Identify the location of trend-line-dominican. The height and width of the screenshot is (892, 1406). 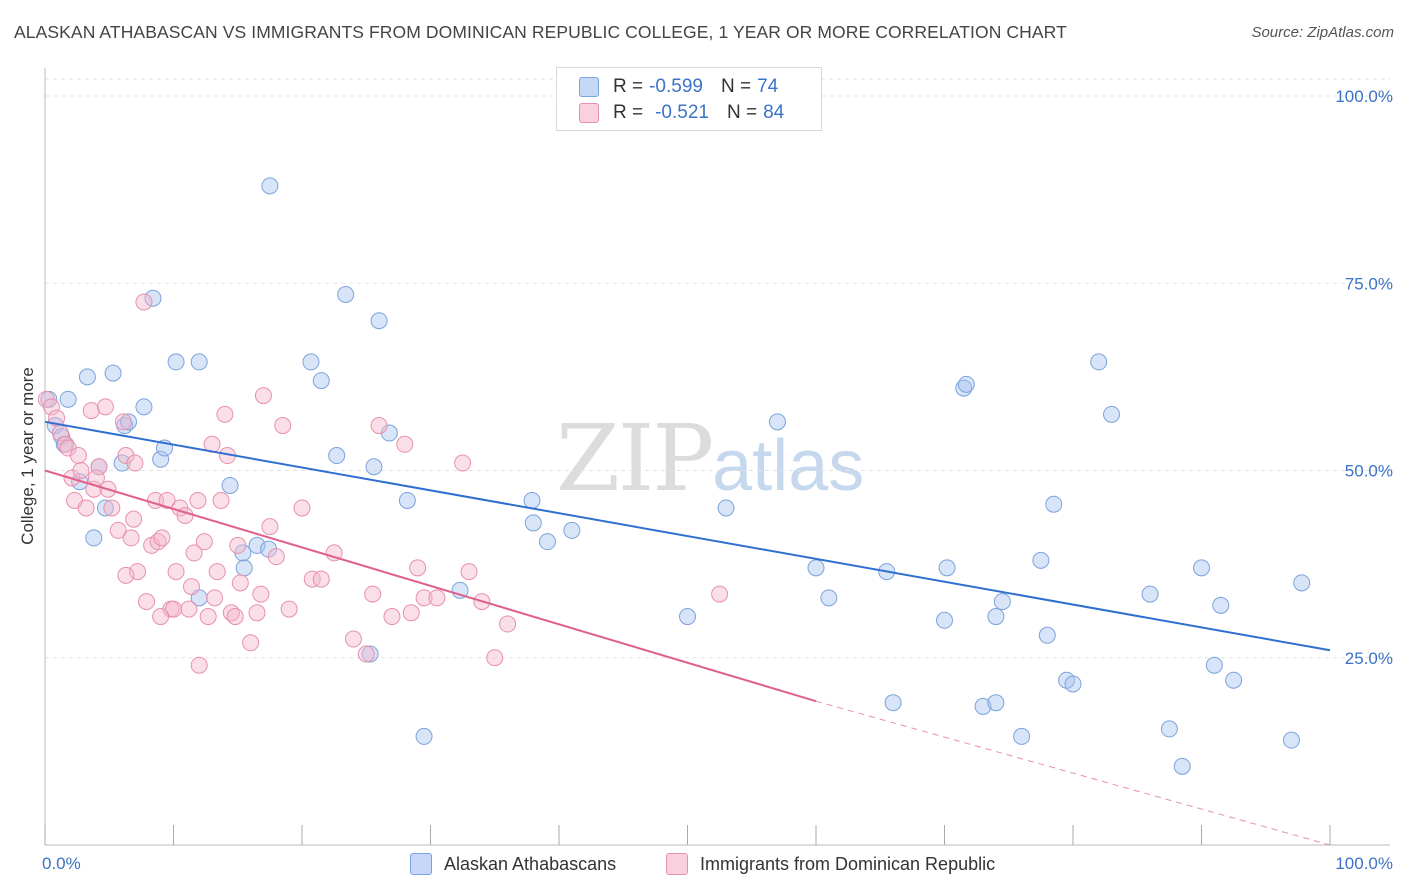
(430, 586).